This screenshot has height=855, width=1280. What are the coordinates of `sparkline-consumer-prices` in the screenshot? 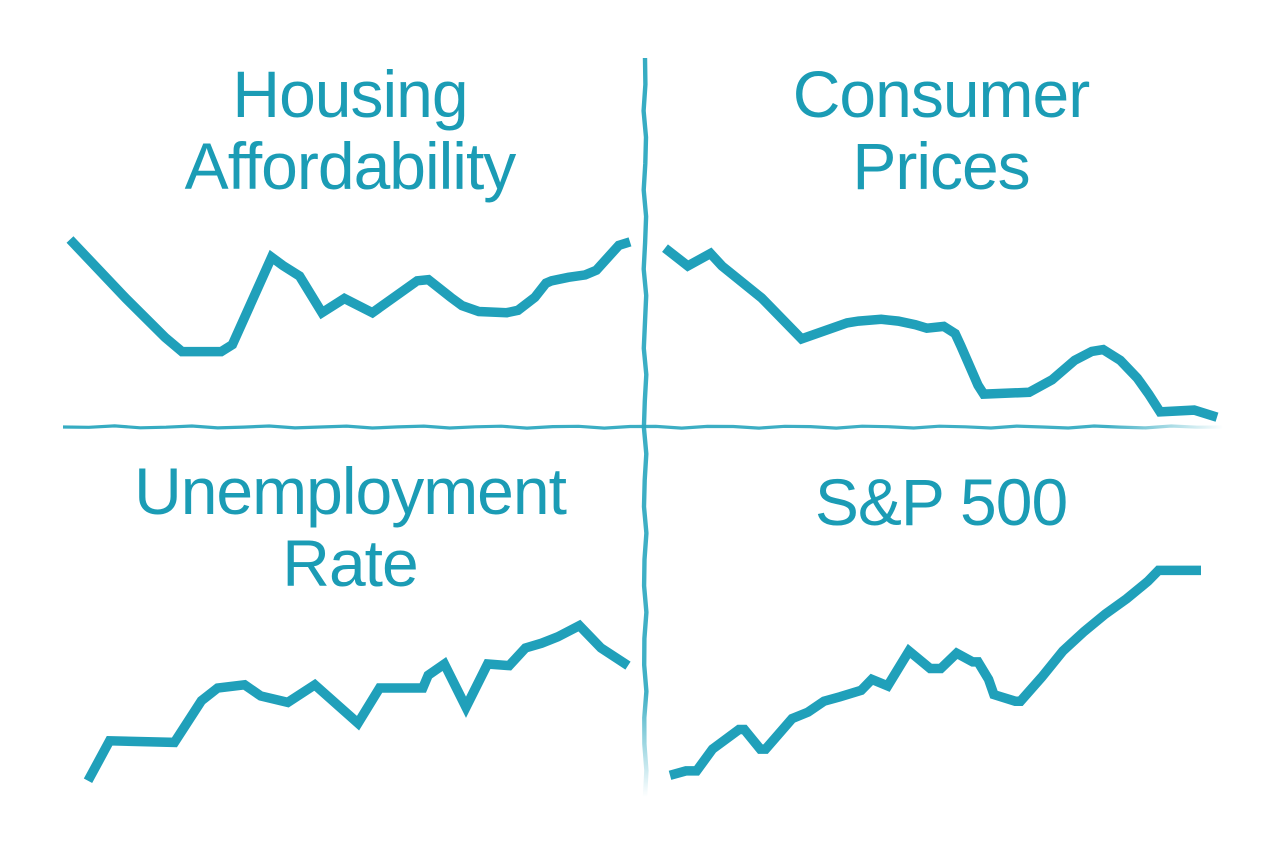 It's located at (940, 333).